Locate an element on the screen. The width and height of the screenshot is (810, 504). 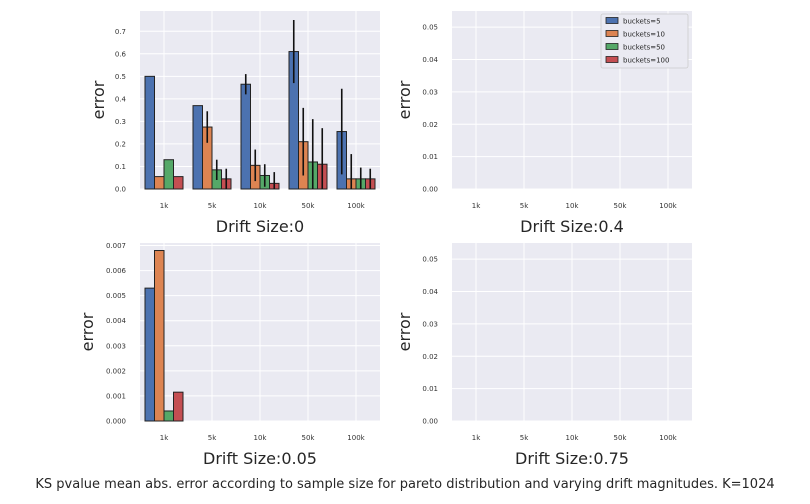
legend-label: buckets=50 is located at coordinates (644, 48).